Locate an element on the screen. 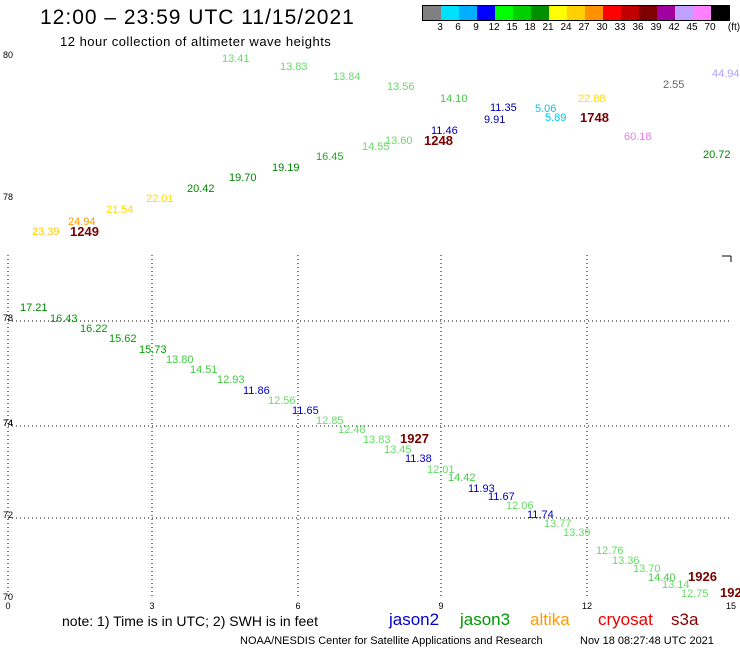  swh-value: 13.56 is located at coordinates (401, 87).